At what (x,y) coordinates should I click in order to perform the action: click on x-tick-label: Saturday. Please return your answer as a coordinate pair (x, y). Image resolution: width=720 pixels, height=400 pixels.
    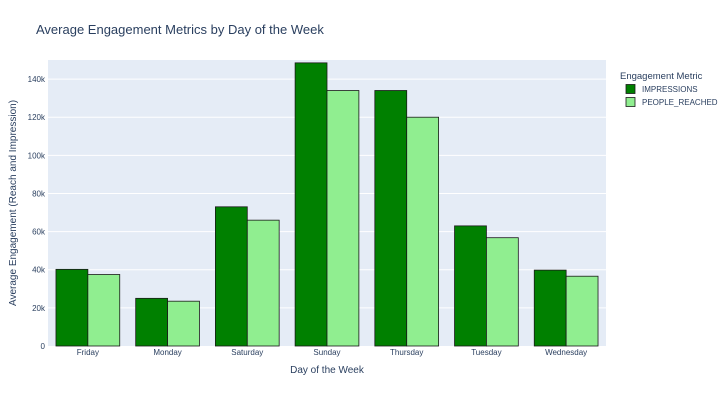
    Looking at the image, I should click on (247, 352).